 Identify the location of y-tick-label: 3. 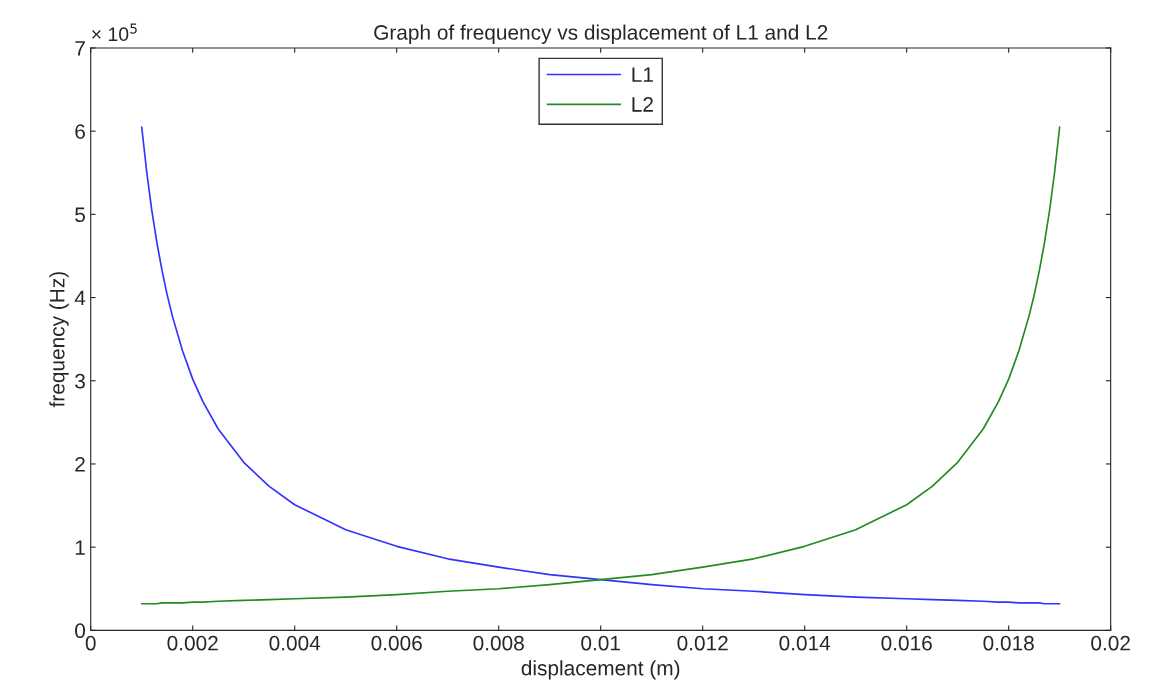
(80, 381).